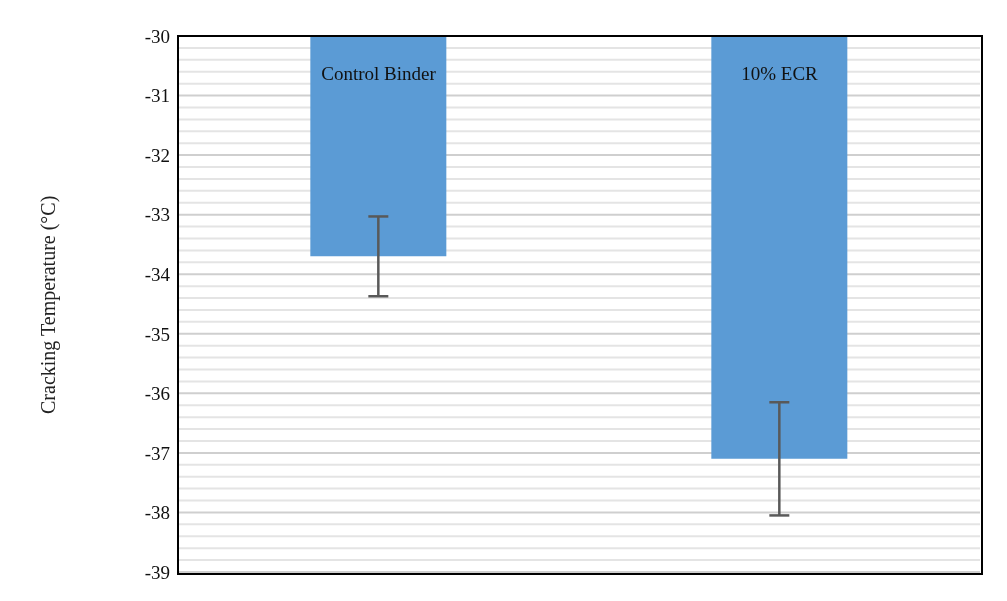  What do you see at coordinates (157, 513) in the screenshot?
I see `y-tick-label: -38` at bounding box center [157, 513].